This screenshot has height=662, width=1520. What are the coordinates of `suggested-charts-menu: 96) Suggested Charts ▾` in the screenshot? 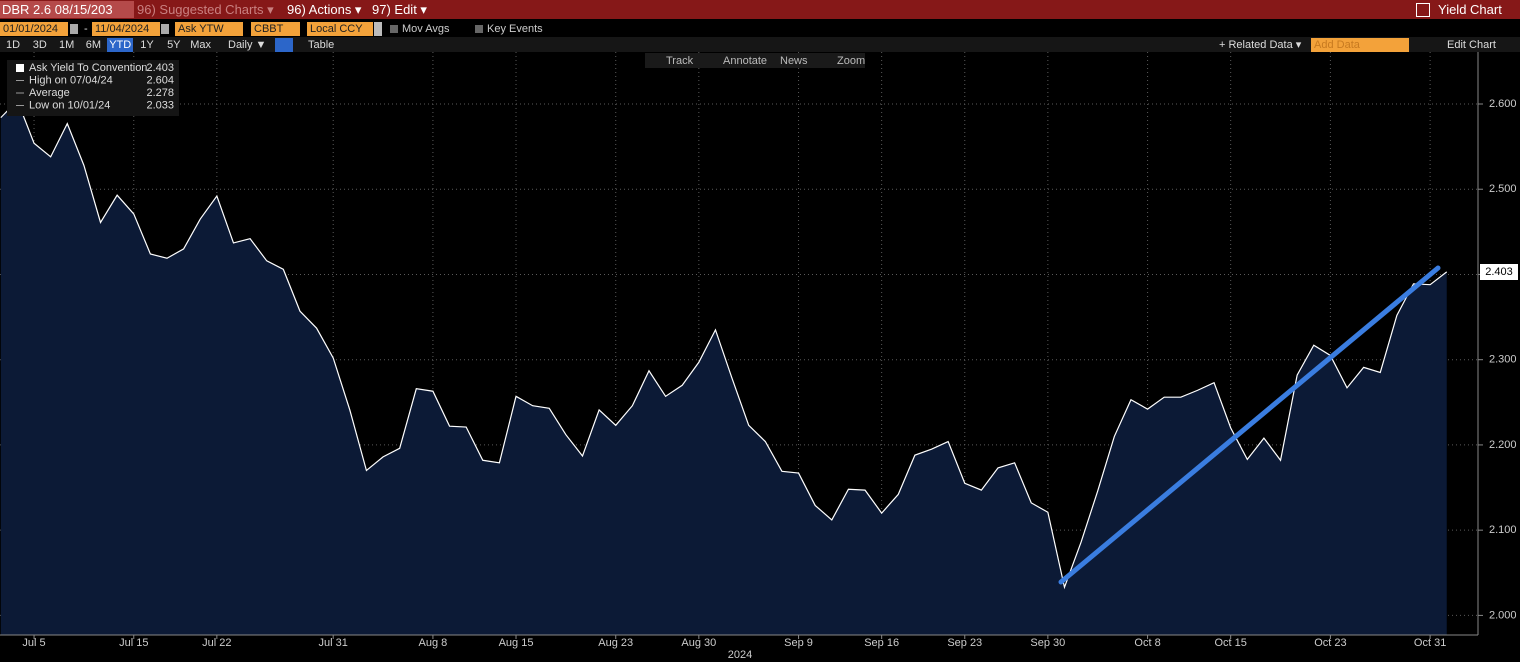 It's located at (205, 9).